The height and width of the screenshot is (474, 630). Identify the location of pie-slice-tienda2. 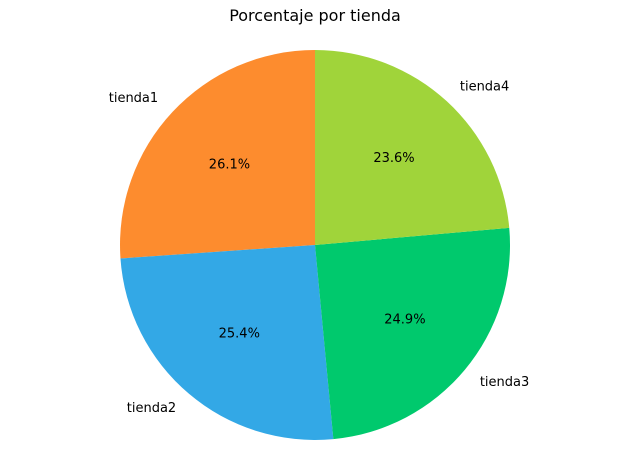
(227, 342).